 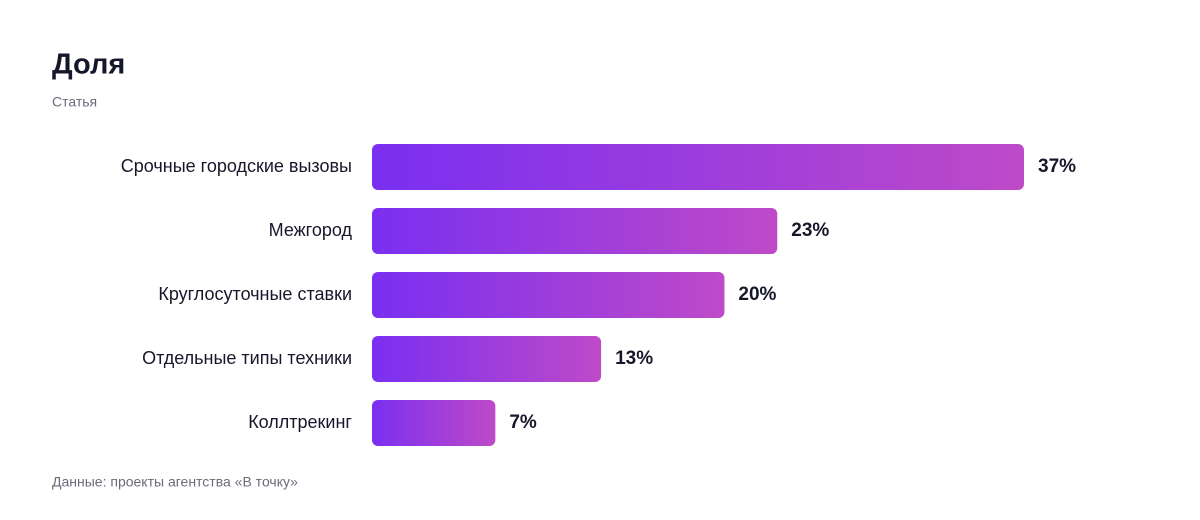 What do you see at coordinates (1057, 166) in the screenshot?
I see `value-label: 37%` at bounding box center [1057, 166].